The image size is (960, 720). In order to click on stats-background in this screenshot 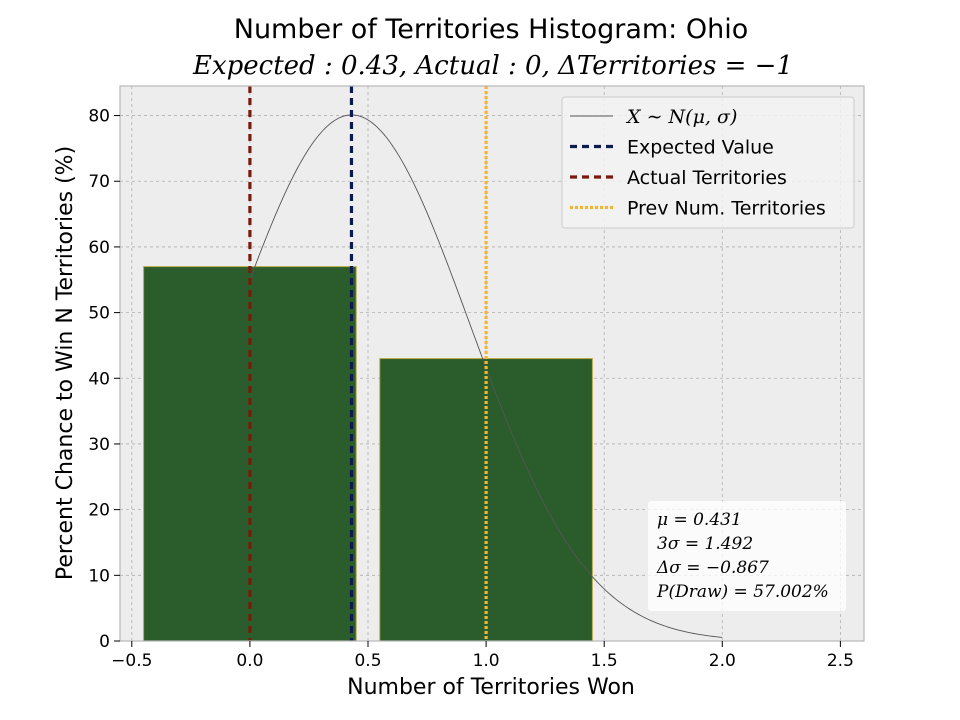, I will do `click(747, 556)`.